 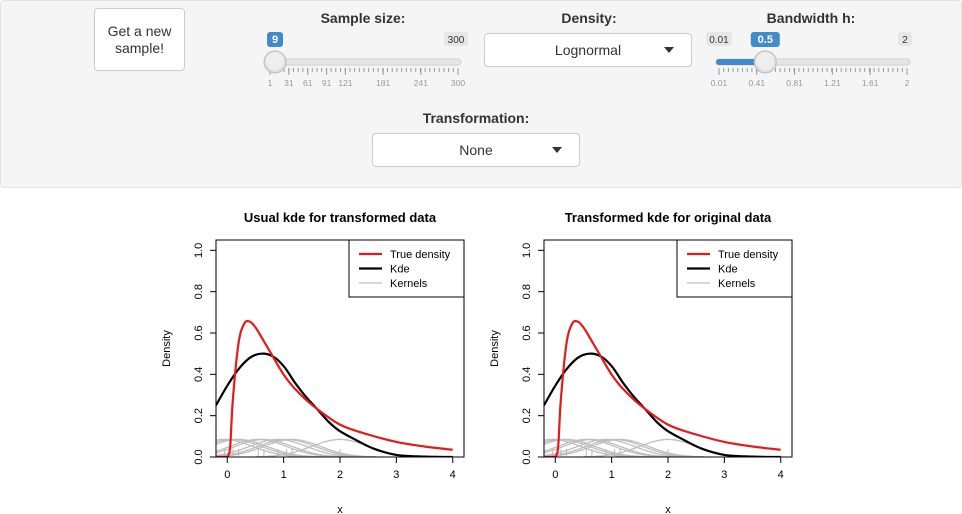 I want to click on density-select-value: Lognormal, so click(x=588, y=50).